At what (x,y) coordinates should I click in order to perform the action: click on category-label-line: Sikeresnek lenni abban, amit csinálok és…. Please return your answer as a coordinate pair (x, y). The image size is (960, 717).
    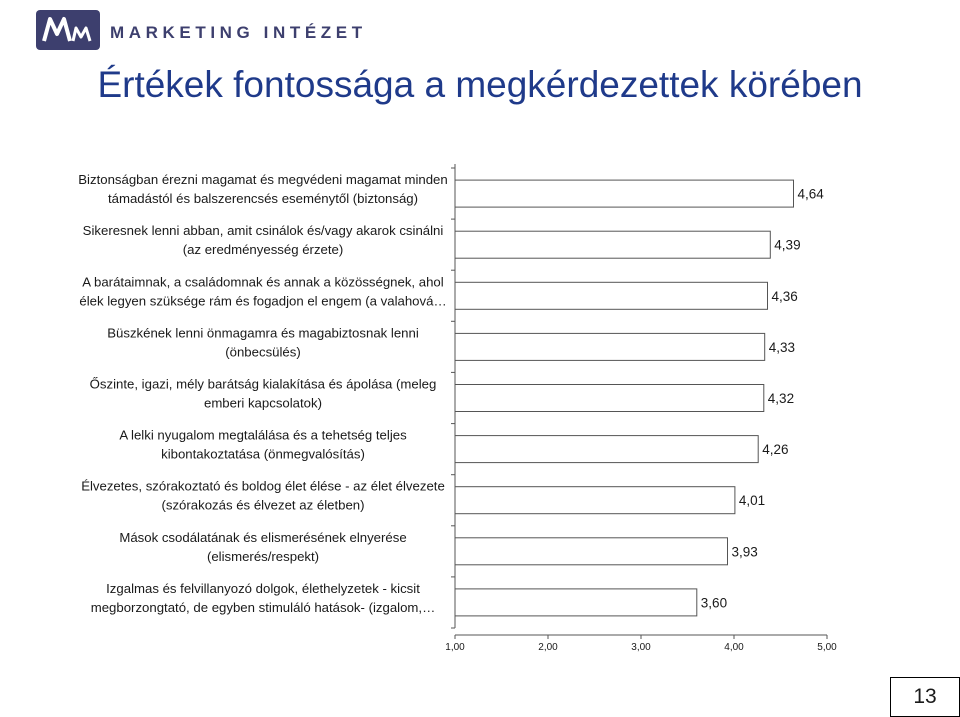
    Looking at the image, I should click on (263, 230).